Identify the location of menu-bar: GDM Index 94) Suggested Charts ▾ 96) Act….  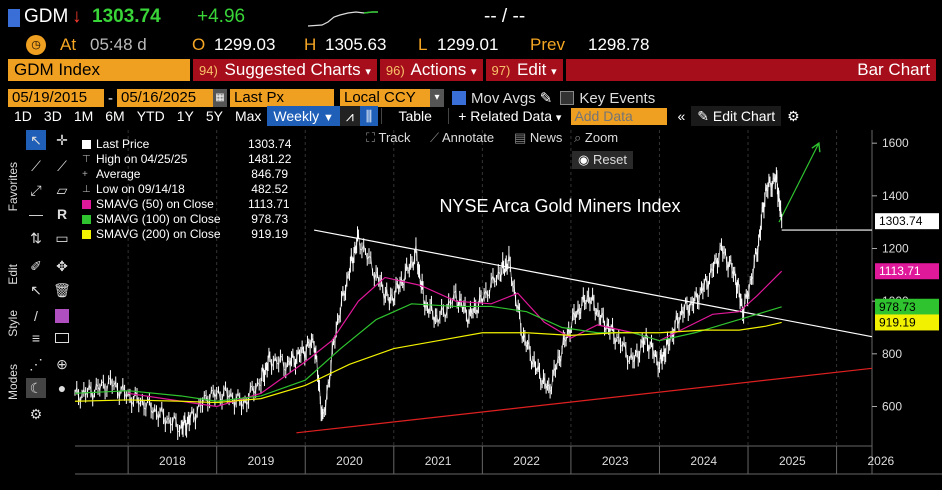
(472, 70).